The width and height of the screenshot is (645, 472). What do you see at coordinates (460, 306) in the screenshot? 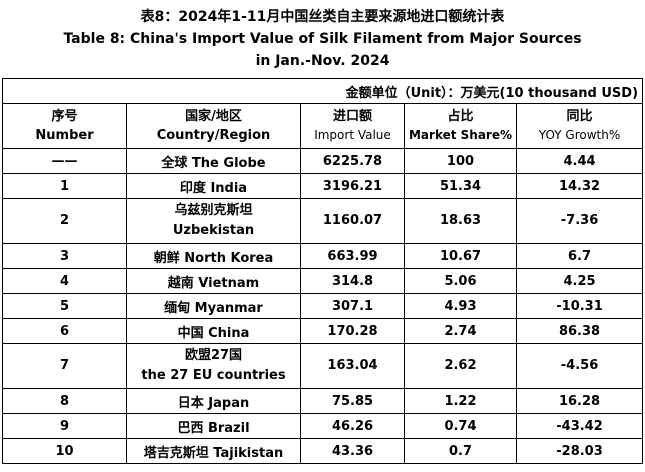
I see `cell-market-share: 4.93` at bounding box center [460, 306].